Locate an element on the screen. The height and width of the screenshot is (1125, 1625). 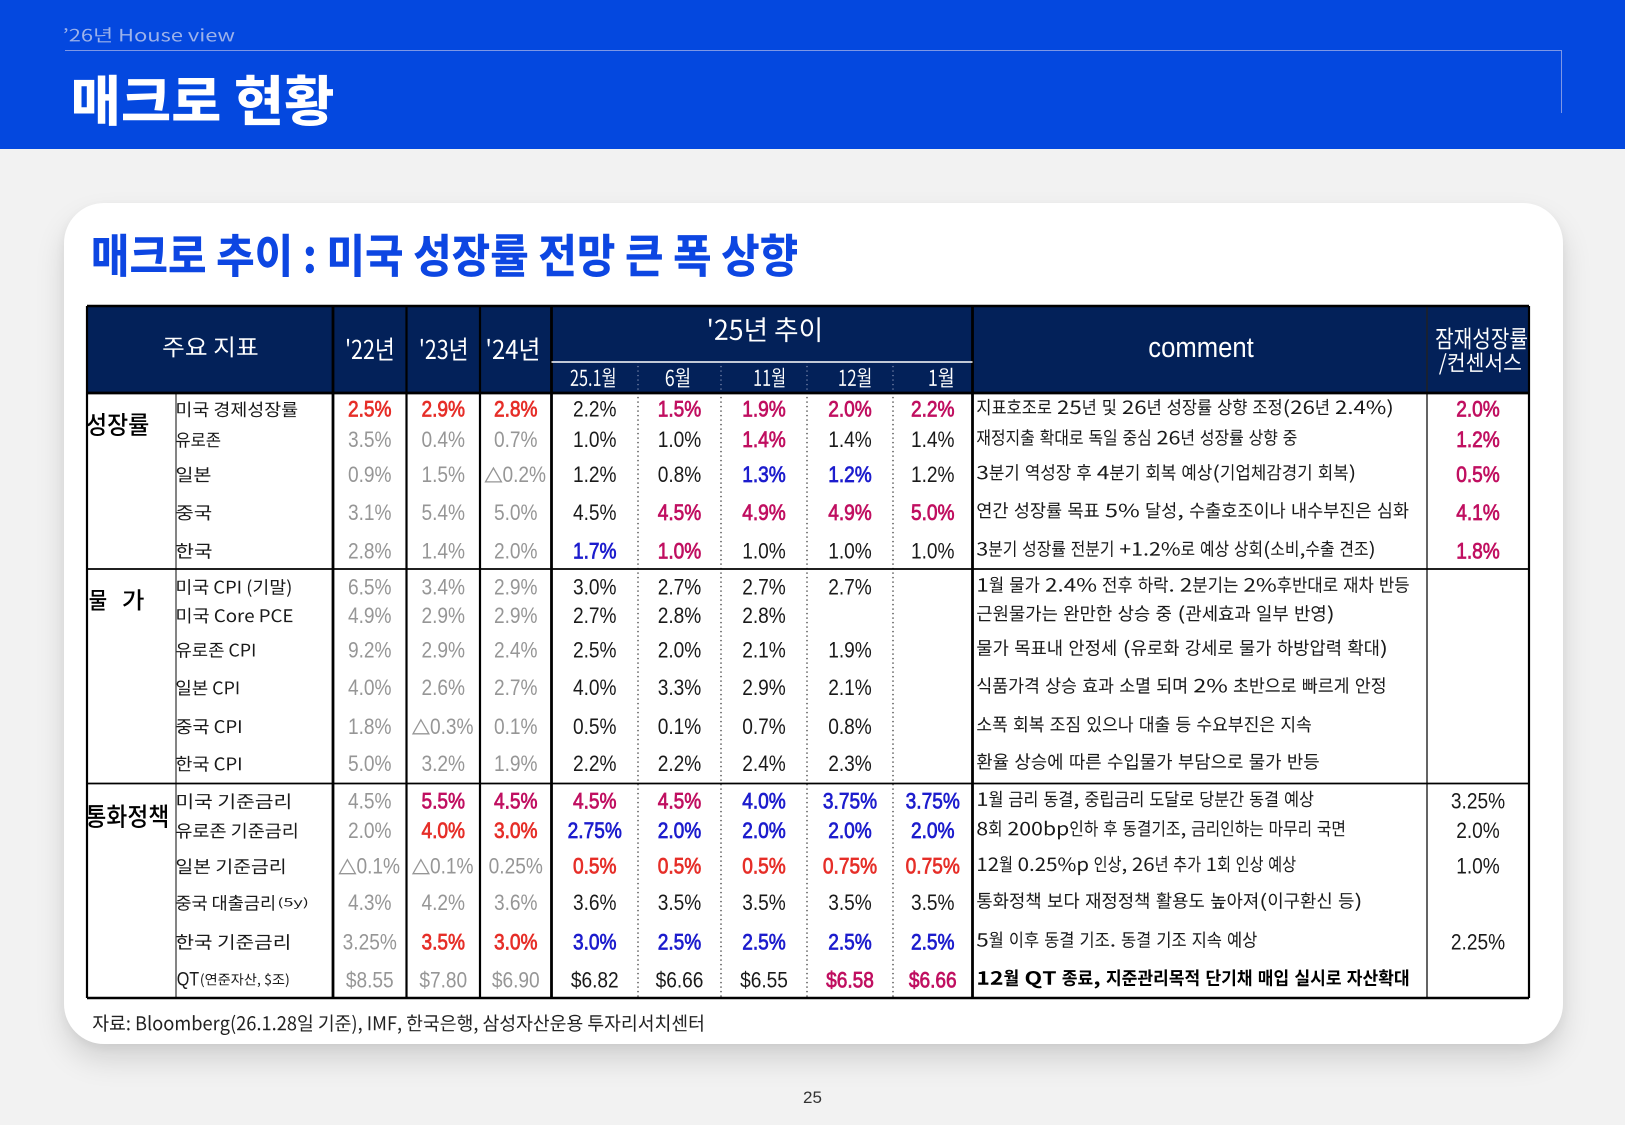
svg-text: 0.25% is located at coordinates (516, 866).